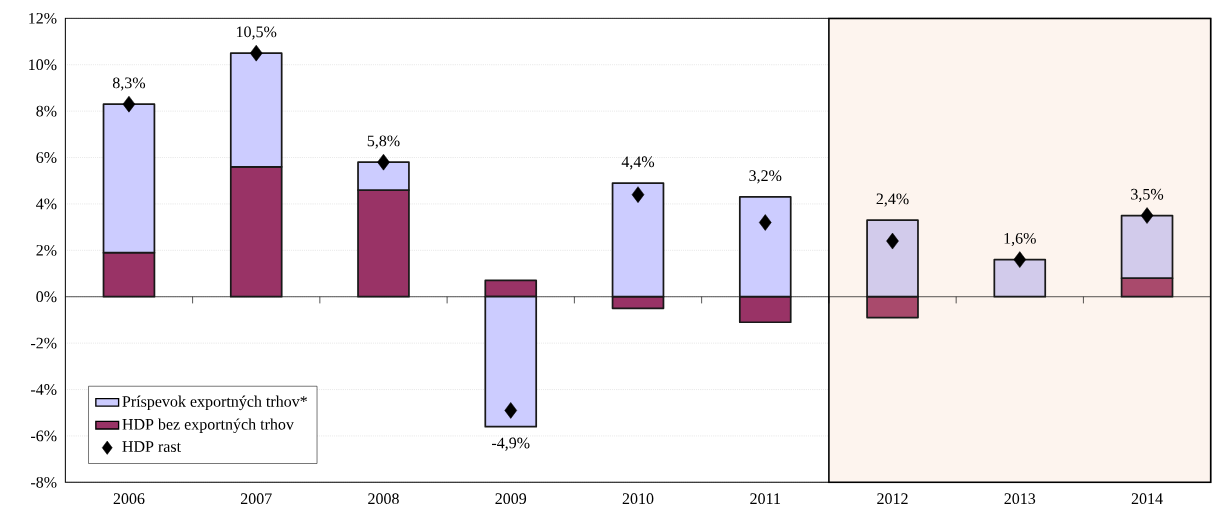 Image resolution: width=1212 pixels, height=525 pixels. I want to click on data-label: 2,4%, so click(892, 200).